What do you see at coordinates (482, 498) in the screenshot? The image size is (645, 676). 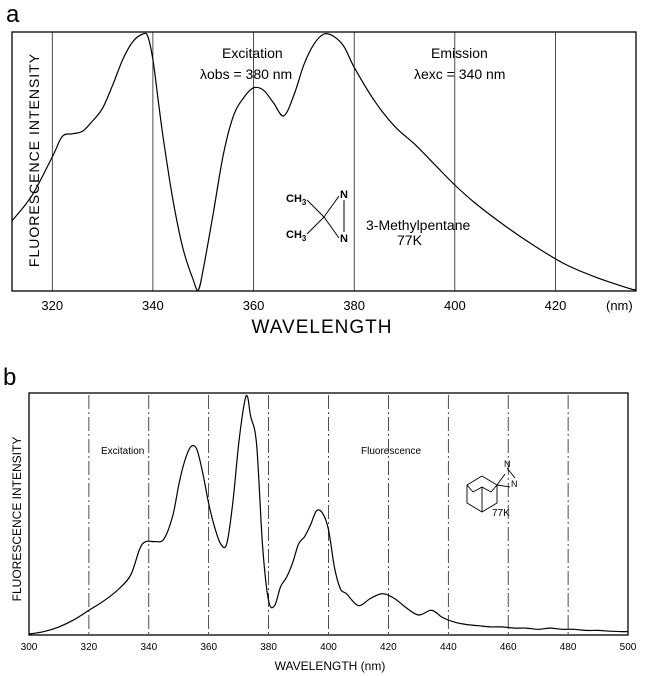 I see `cage-bridges` at bounding box center [482, 498].